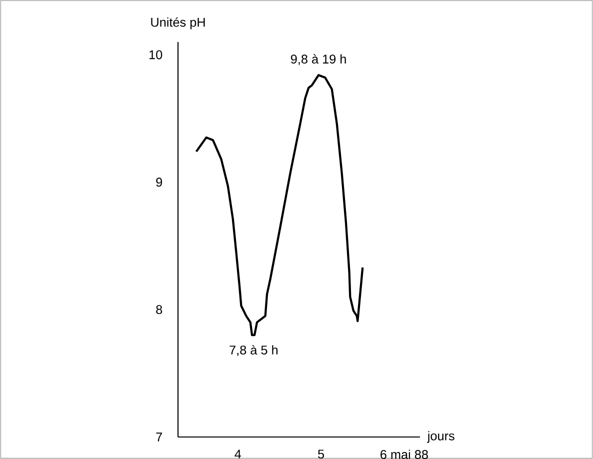 Image resolution: width=593 pixels, height=459 pixels. I want to click on y-tick-label: 7, so click(159, 437).